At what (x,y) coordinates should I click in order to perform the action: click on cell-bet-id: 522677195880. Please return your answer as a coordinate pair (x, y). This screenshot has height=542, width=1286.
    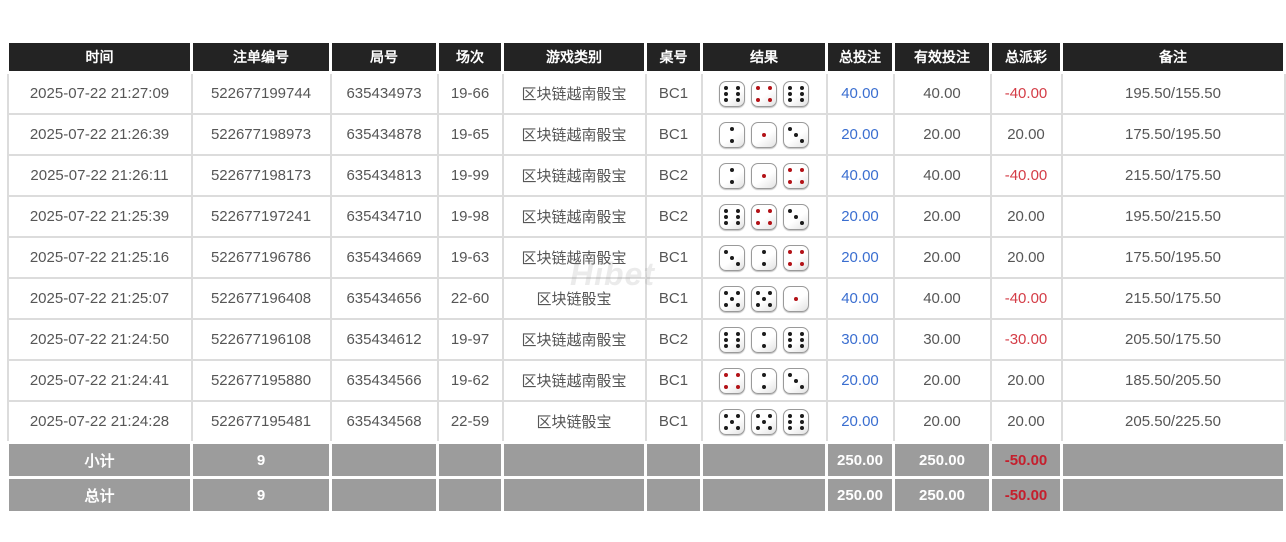
    Looking at the image, I should click on (261, 380).